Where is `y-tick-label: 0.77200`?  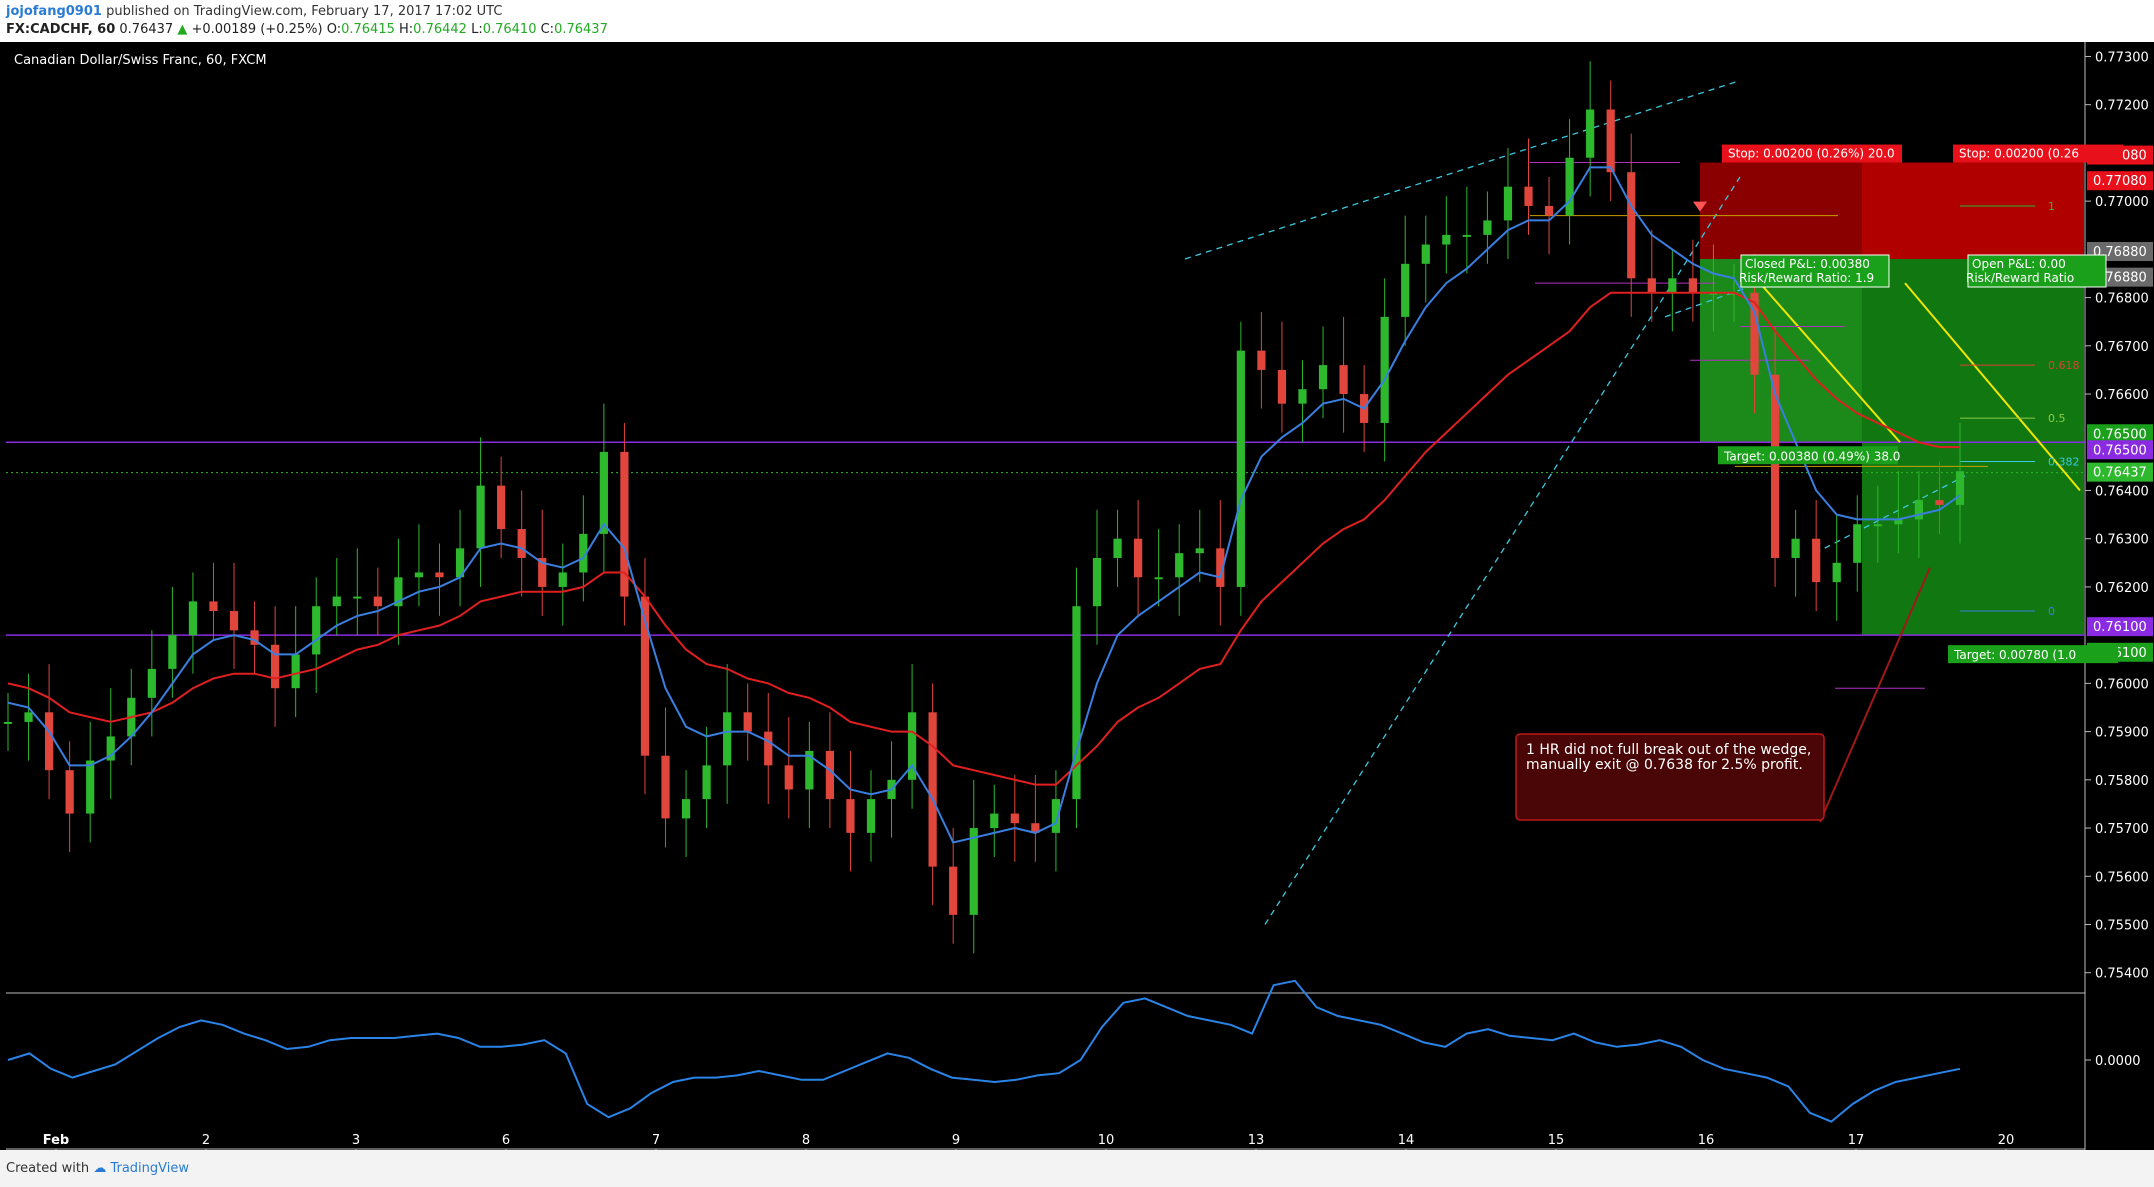 y-tick-label: 0.77200 is located at coordinates (2122, 106).